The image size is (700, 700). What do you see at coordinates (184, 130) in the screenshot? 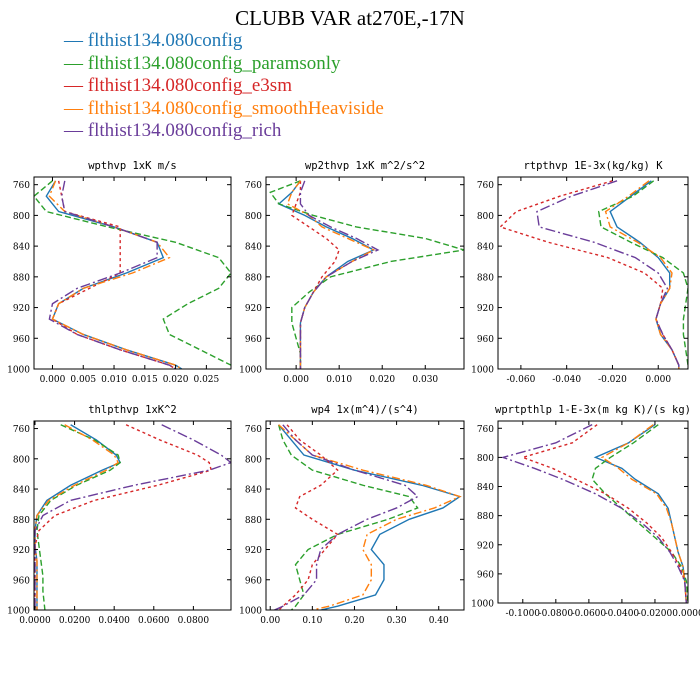
I see `legend-label: flthist134.080config_rich` at bounding box center [184, 130].